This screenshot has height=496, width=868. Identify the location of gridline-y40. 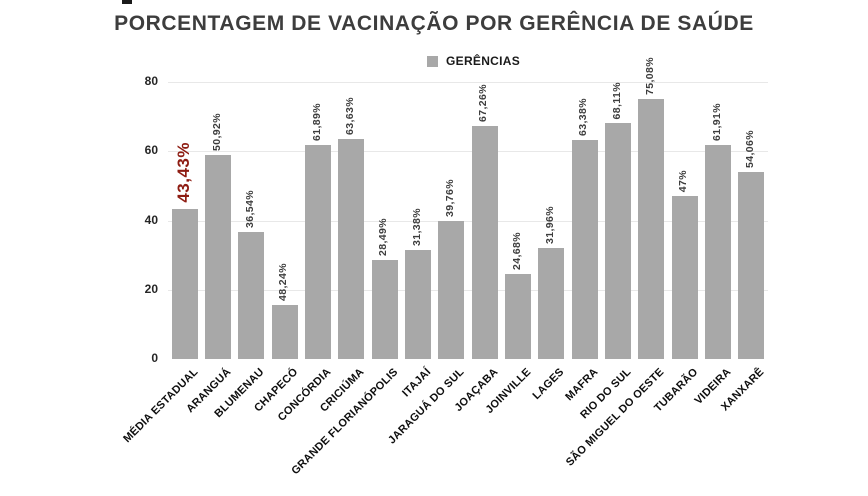
(468, 221).